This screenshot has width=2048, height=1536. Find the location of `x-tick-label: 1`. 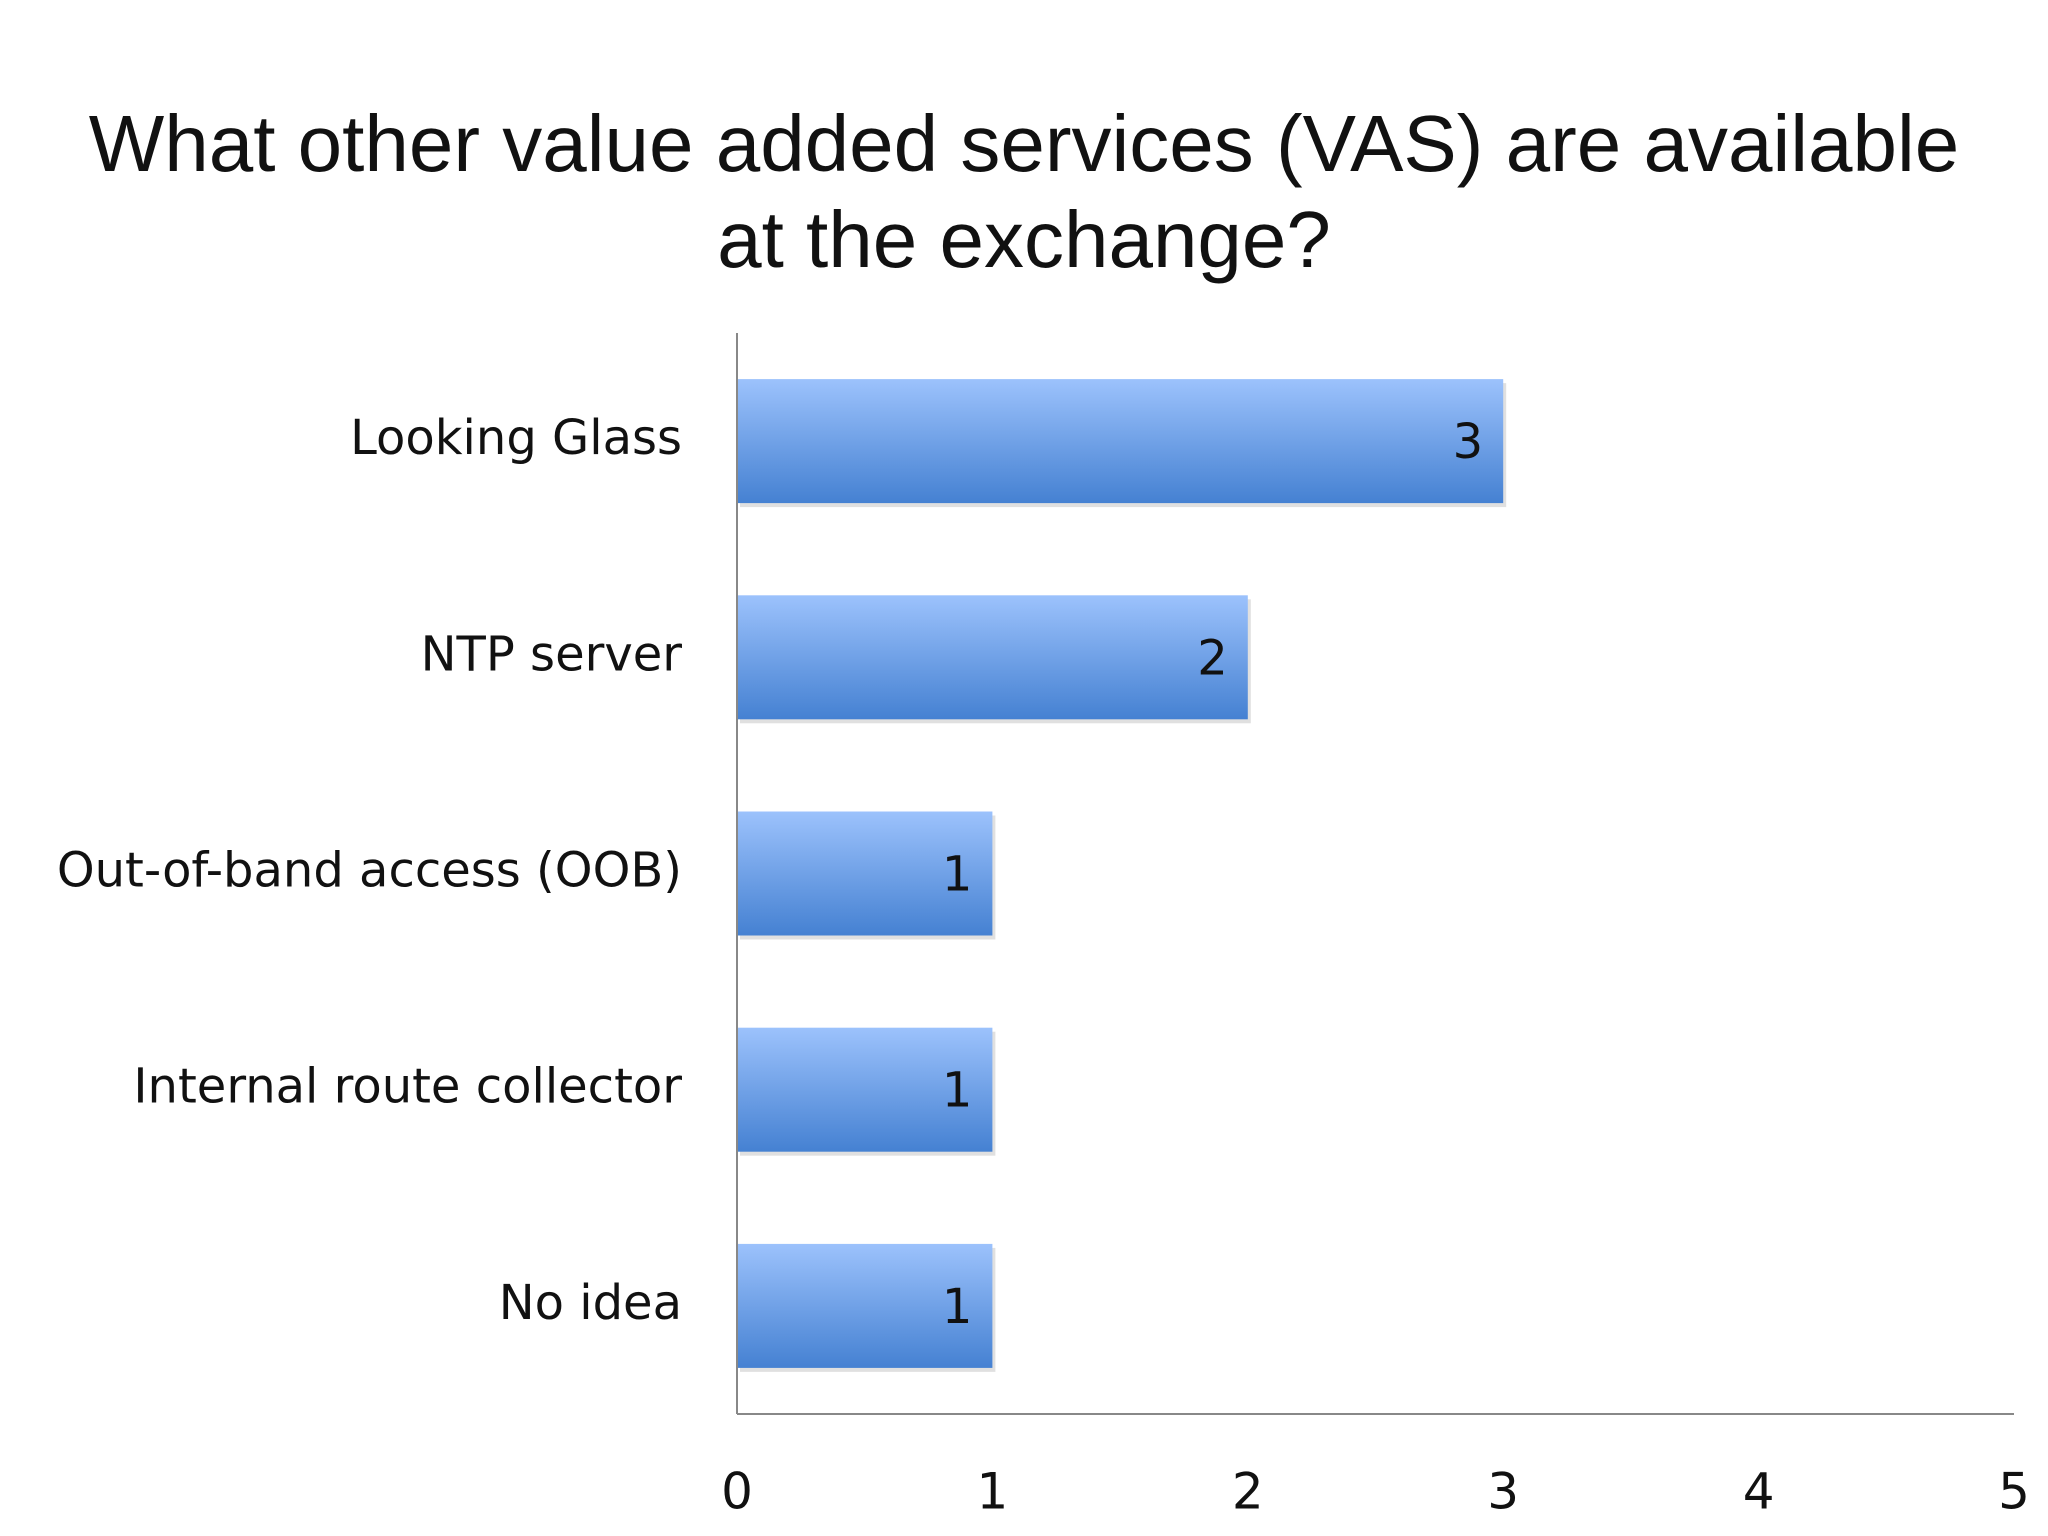

x-tick-label: 1 is located at coordinates (992, 1492).